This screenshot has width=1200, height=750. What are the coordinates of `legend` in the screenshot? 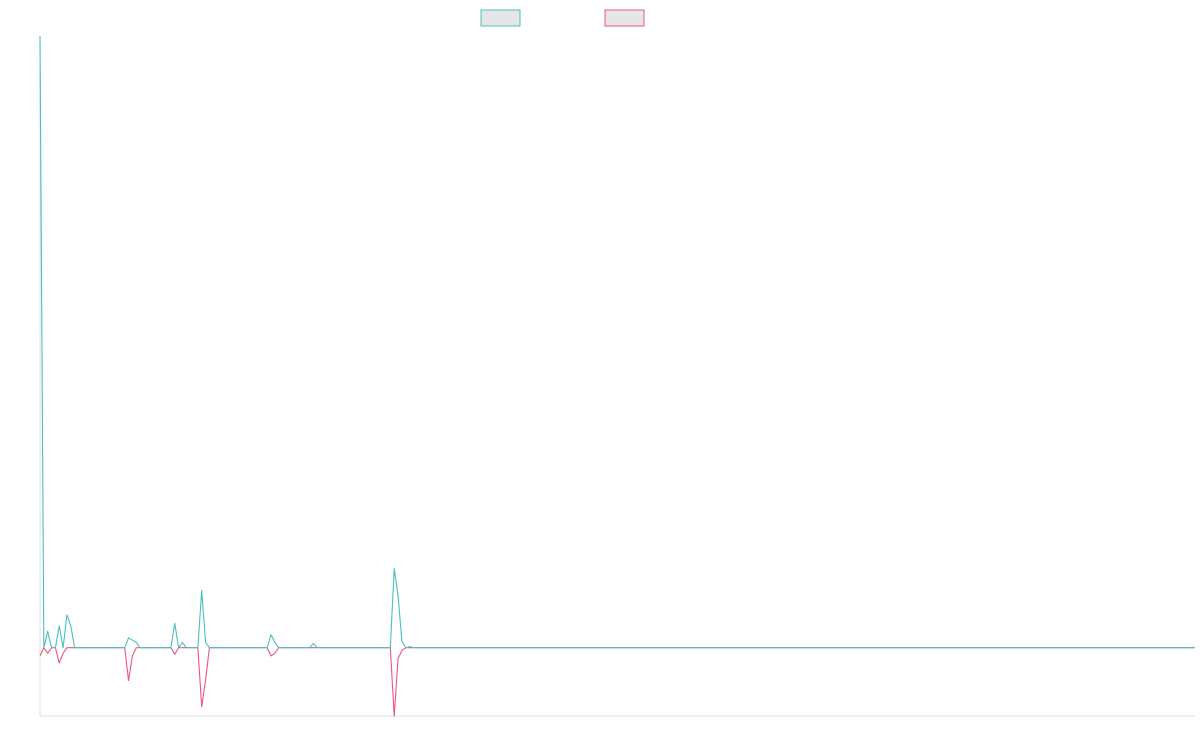 It's located at (562, 18).